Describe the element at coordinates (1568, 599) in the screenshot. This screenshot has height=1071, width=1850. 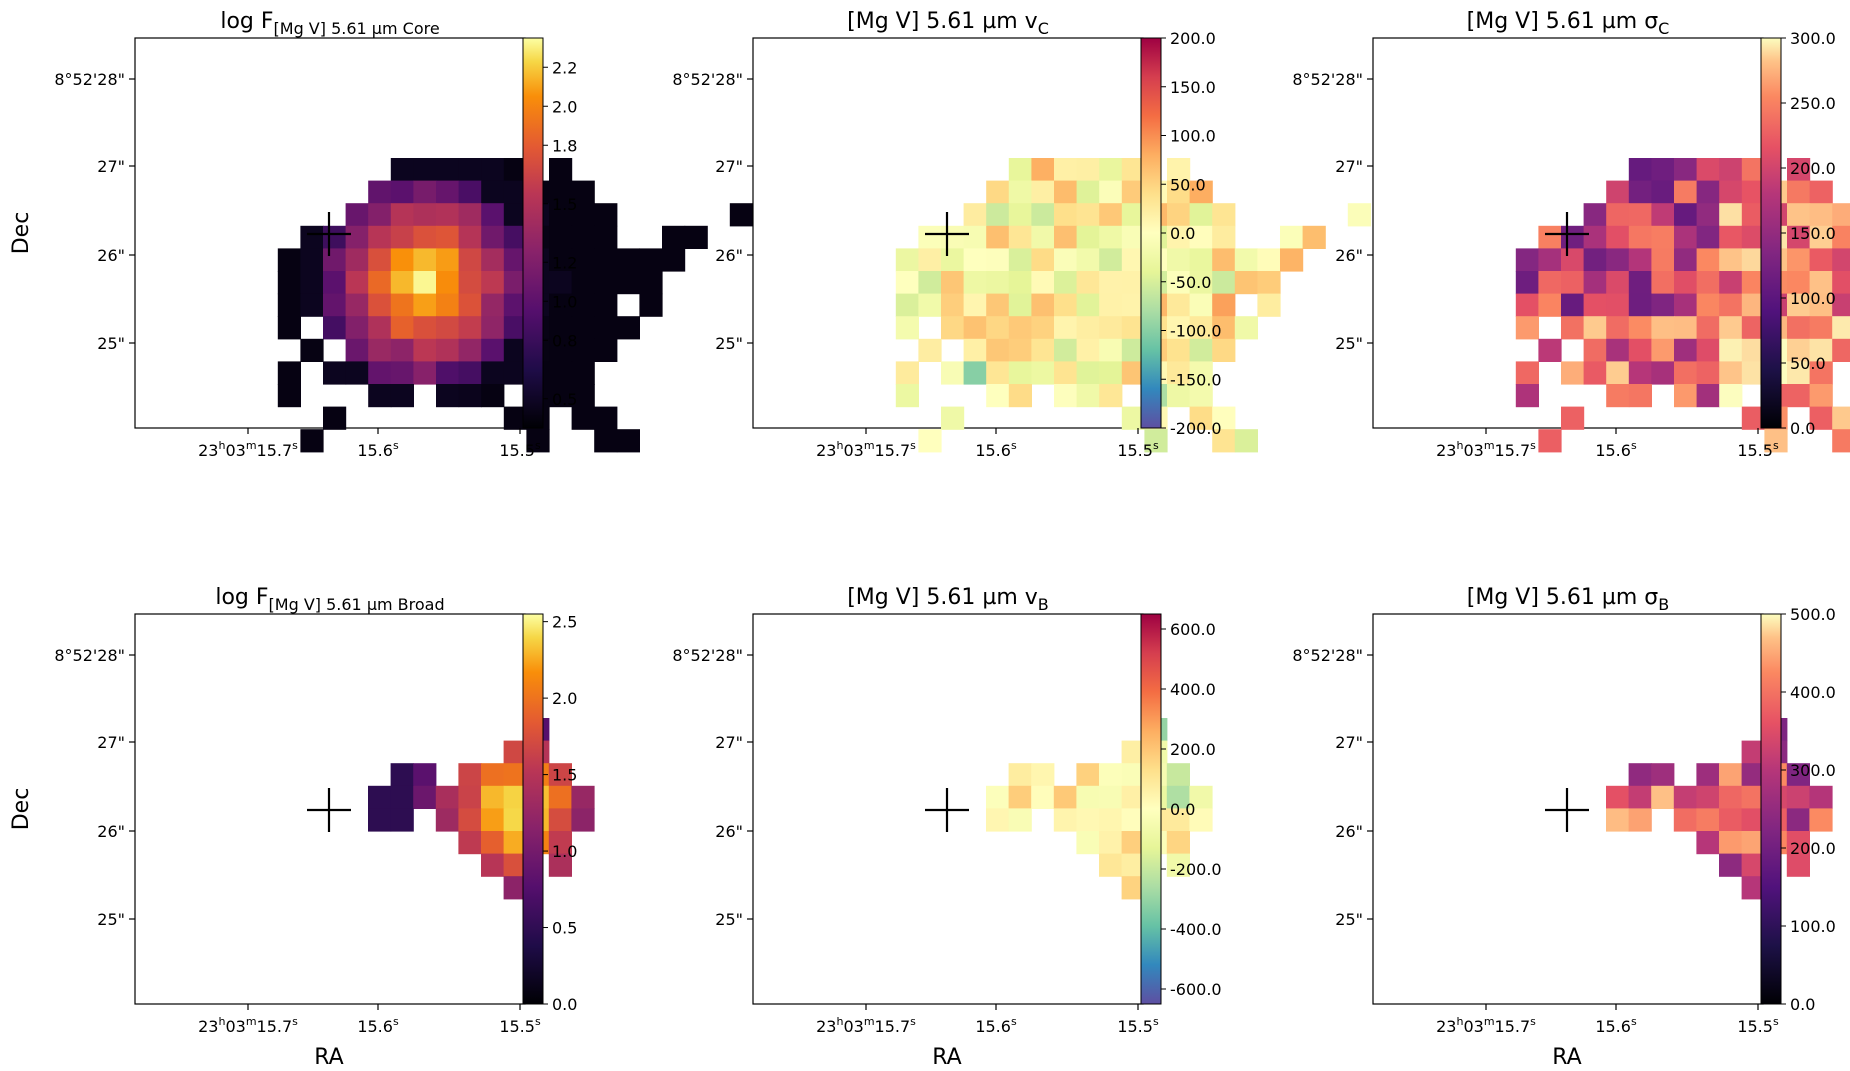
I see `panel-title: [Mg V] 5.61 µm σB` at that location.